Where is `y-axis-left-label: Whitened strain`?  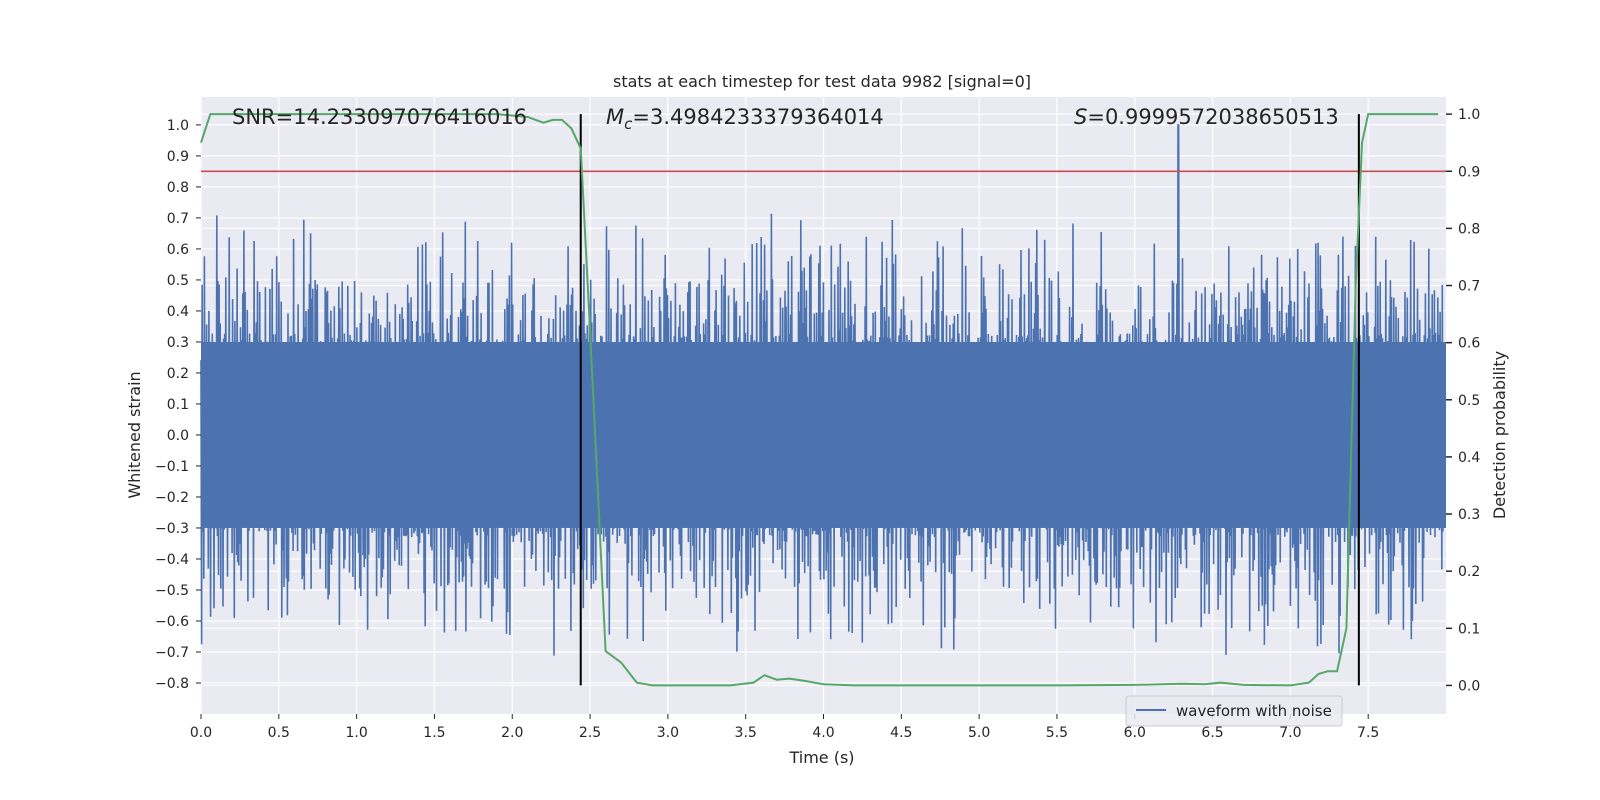
y-axis-left-label: Whitened strain is located at coordinates (134, 434).